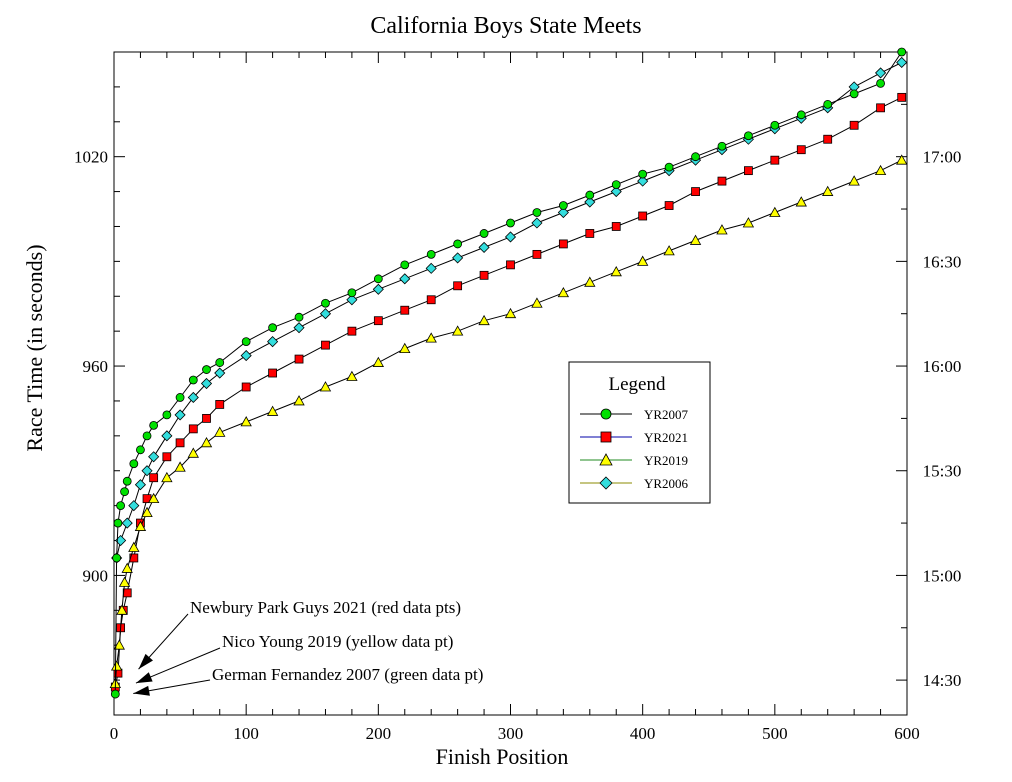 The width and height of the screenshot is (1012, 782). Describe the element at coordinates (606, 459) in the screenshot. I see `legend-marker-triangle-icon` at that location.